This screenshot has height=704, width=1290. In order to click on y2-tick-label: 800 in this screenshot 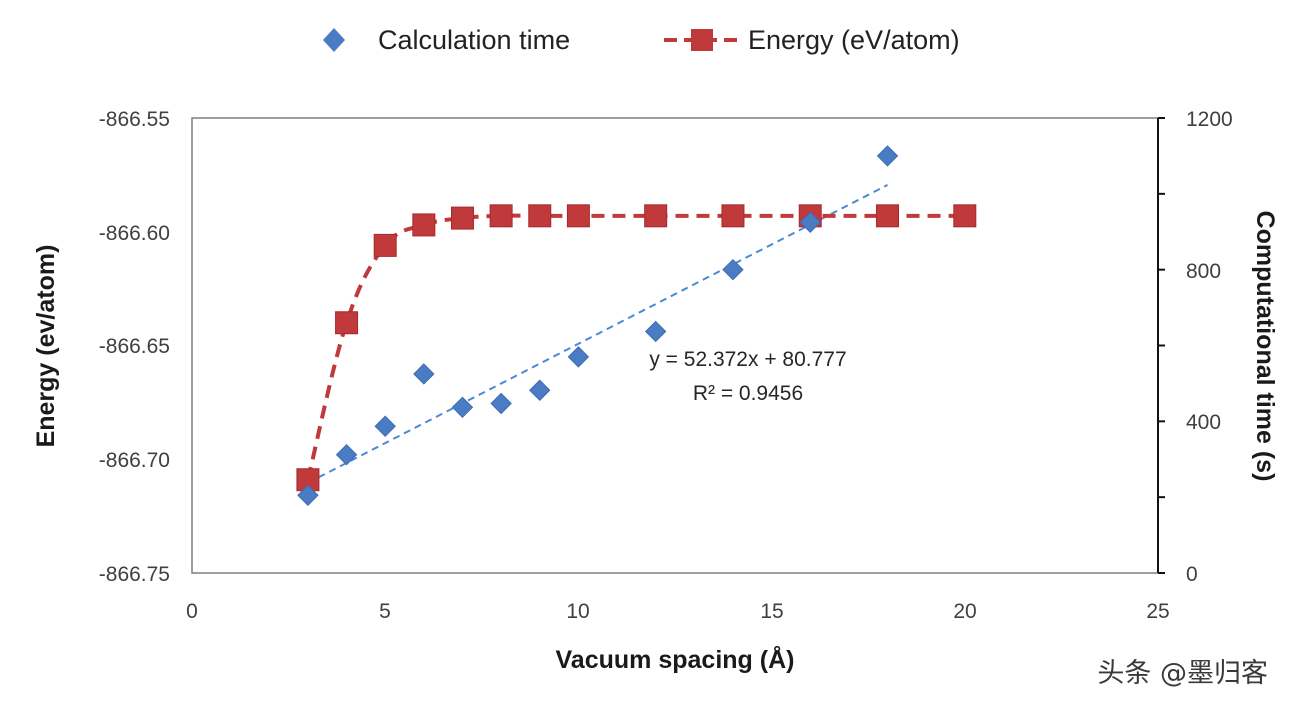, I will do `click(1203, 271)`.